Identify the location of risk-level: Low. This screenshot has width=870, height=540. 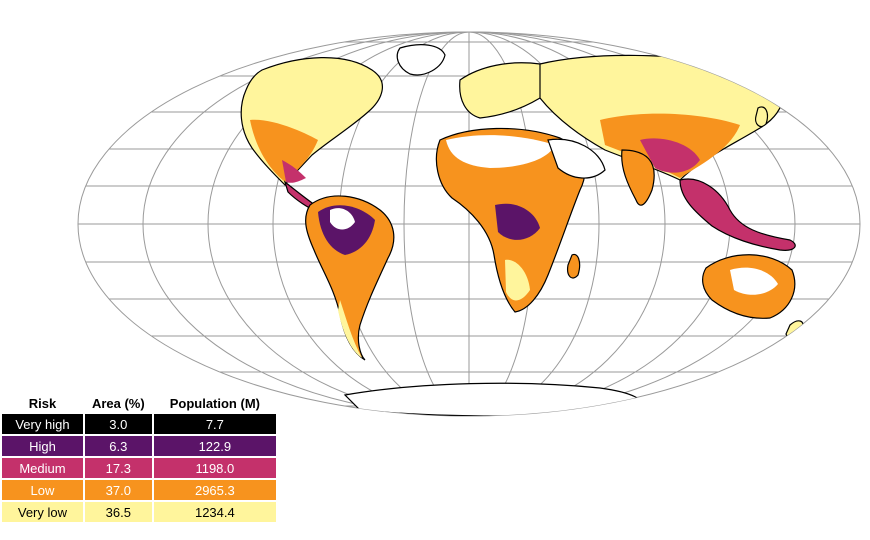
(42, 490).